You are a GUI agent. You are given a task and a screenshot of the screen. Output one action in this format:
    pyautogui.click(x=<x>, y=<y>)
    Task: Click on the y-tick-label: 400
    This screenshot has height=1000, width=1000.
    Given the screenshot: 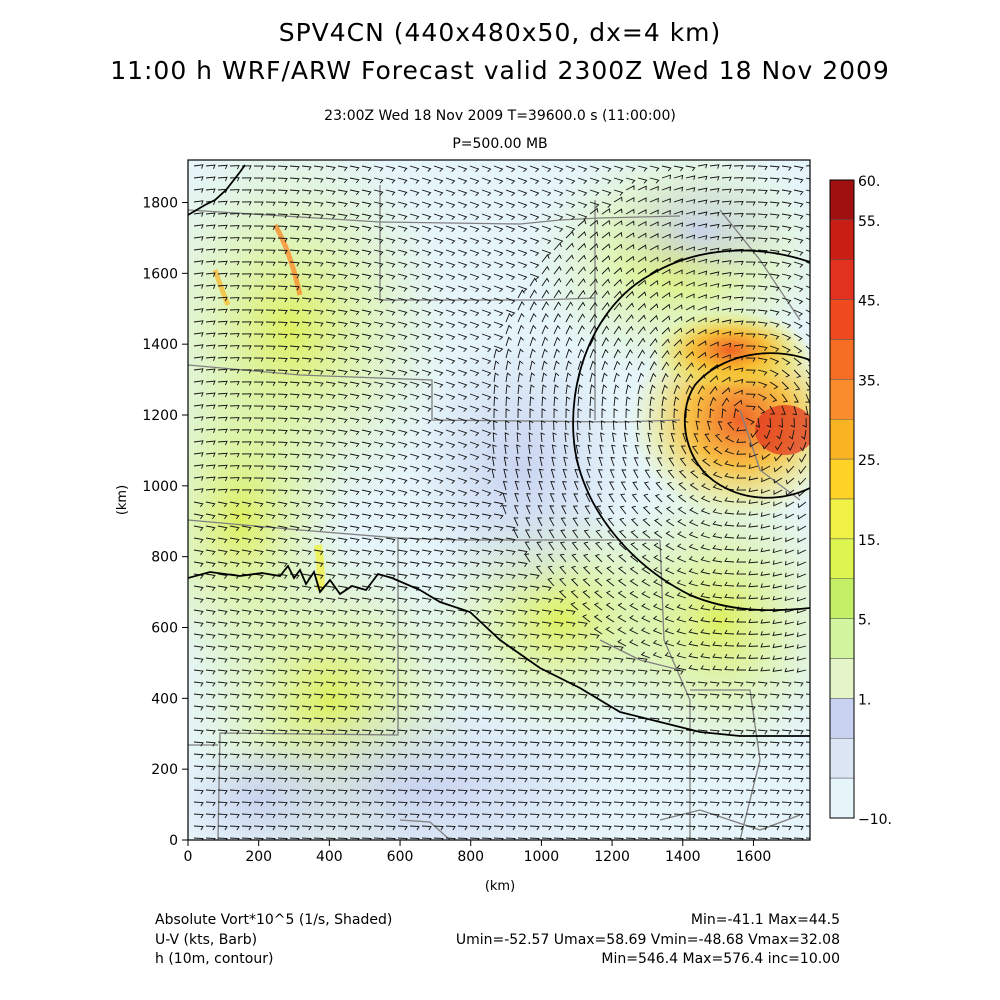 What is the action you would take?
    pyautogui.click(x=164, y=699)
    